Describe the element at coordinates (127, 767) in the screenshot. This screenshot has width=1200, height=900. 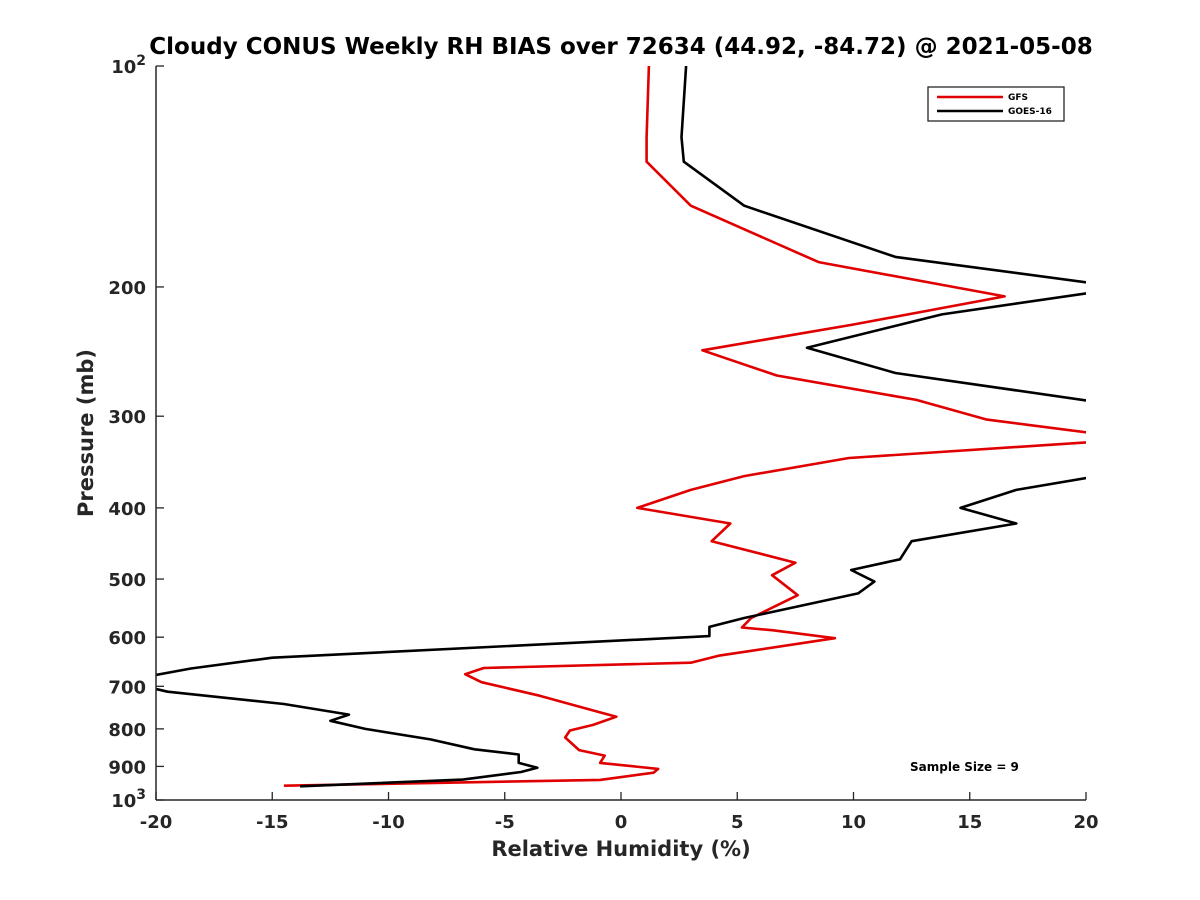
I see `y-tick-label: 900` at that location.